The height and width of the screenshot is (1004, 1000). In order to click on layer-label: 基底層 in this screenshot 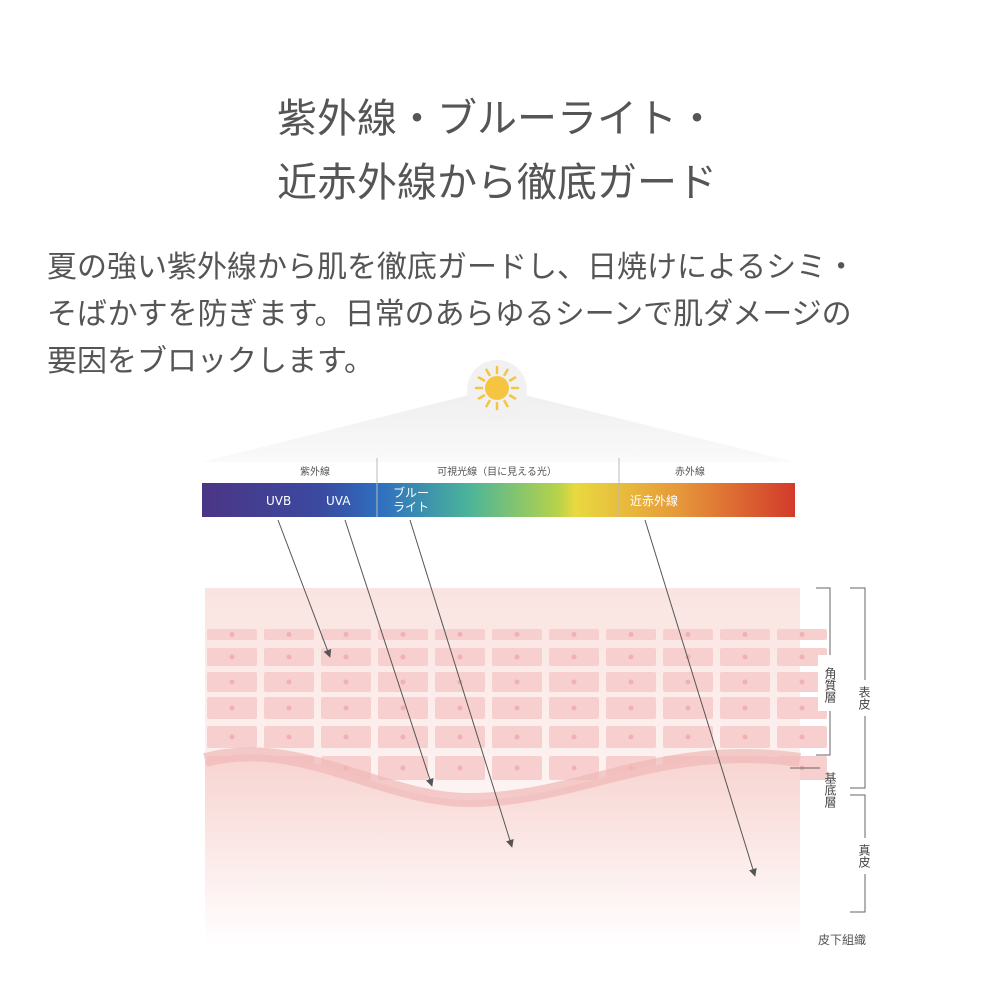, I will do `click(830, 790)`.